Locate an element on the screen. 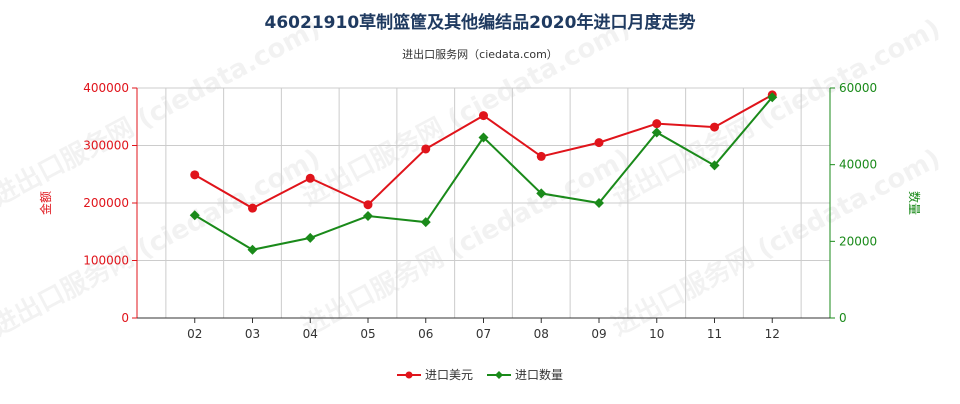 Image resolution: width=960 pixels, height=404 pixels. right-tick-label: 60000 is located at coordinates (858, 88).